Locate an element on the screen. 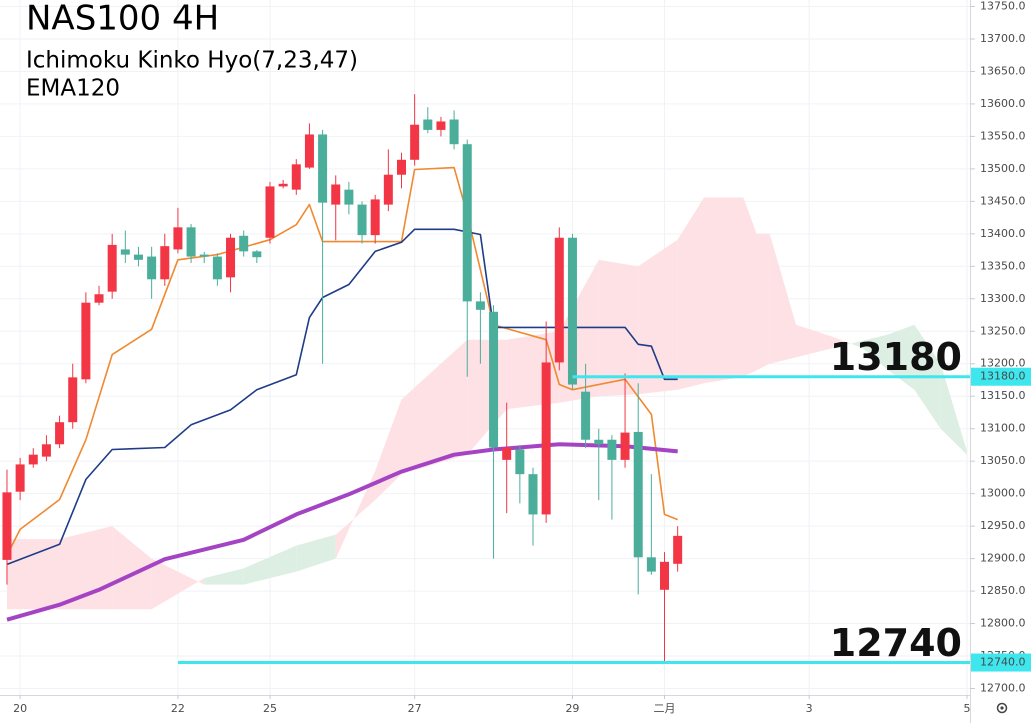  x-tick-label: 27 is located at coordinates (415, 708).